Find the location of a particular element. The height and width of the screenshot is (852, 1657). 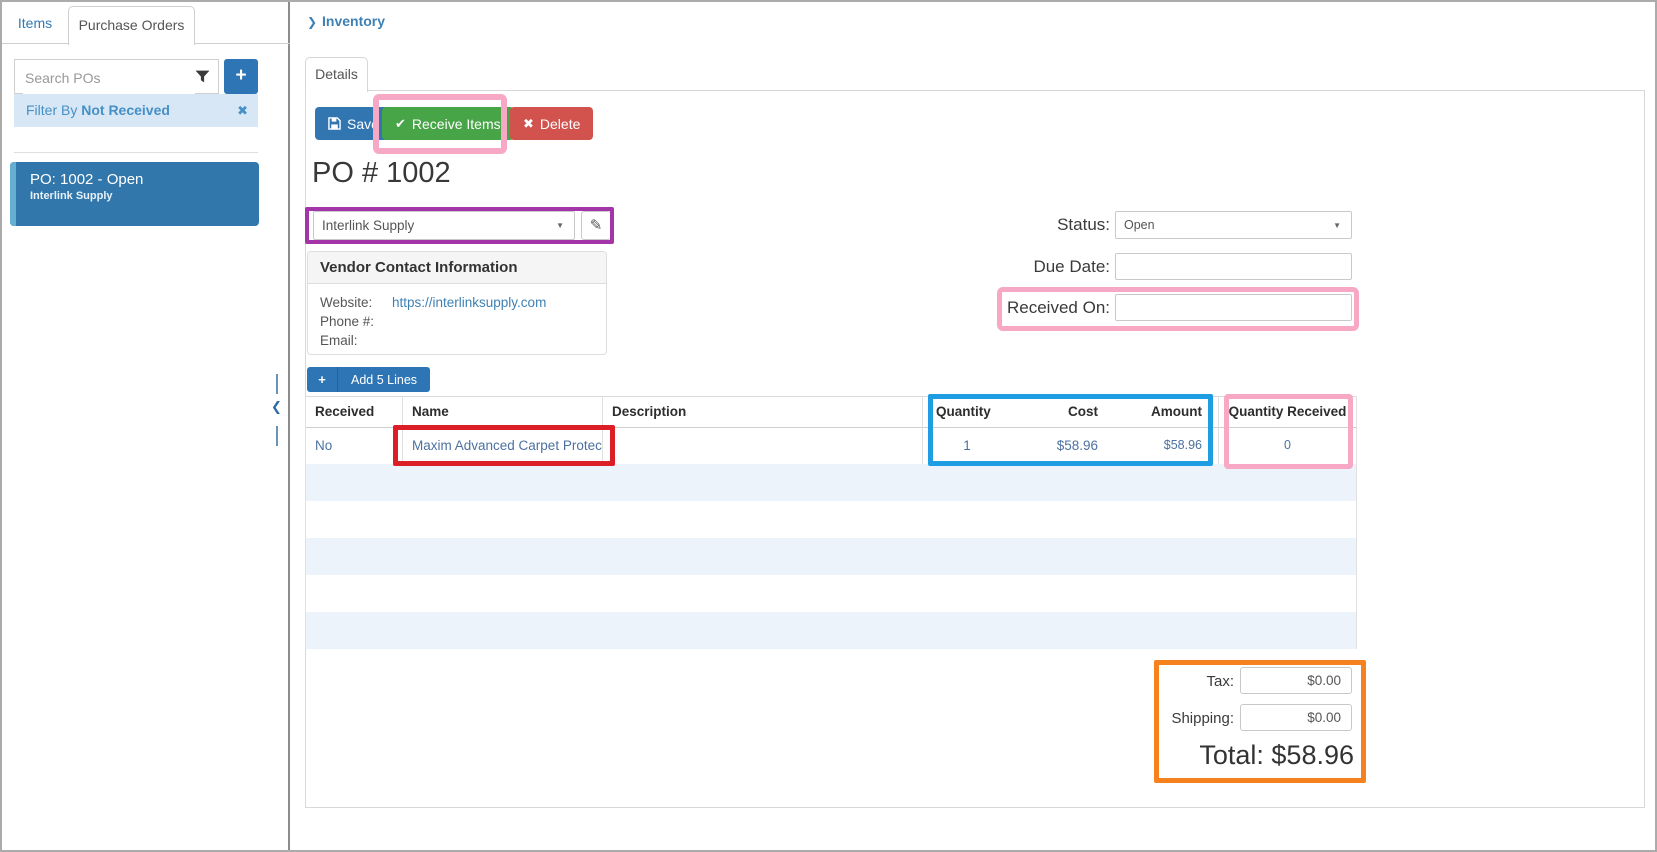

col-header-amount: Amount is located at coordinates (1176, 411).